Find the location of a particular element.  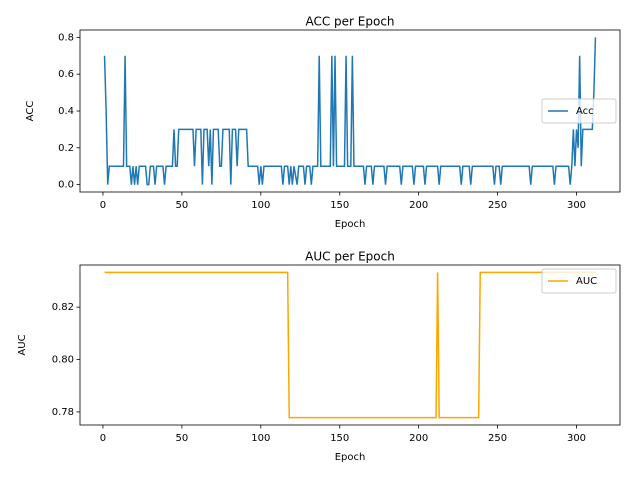

y-tick-label: 0.80 is located at coordinates (63, 360).